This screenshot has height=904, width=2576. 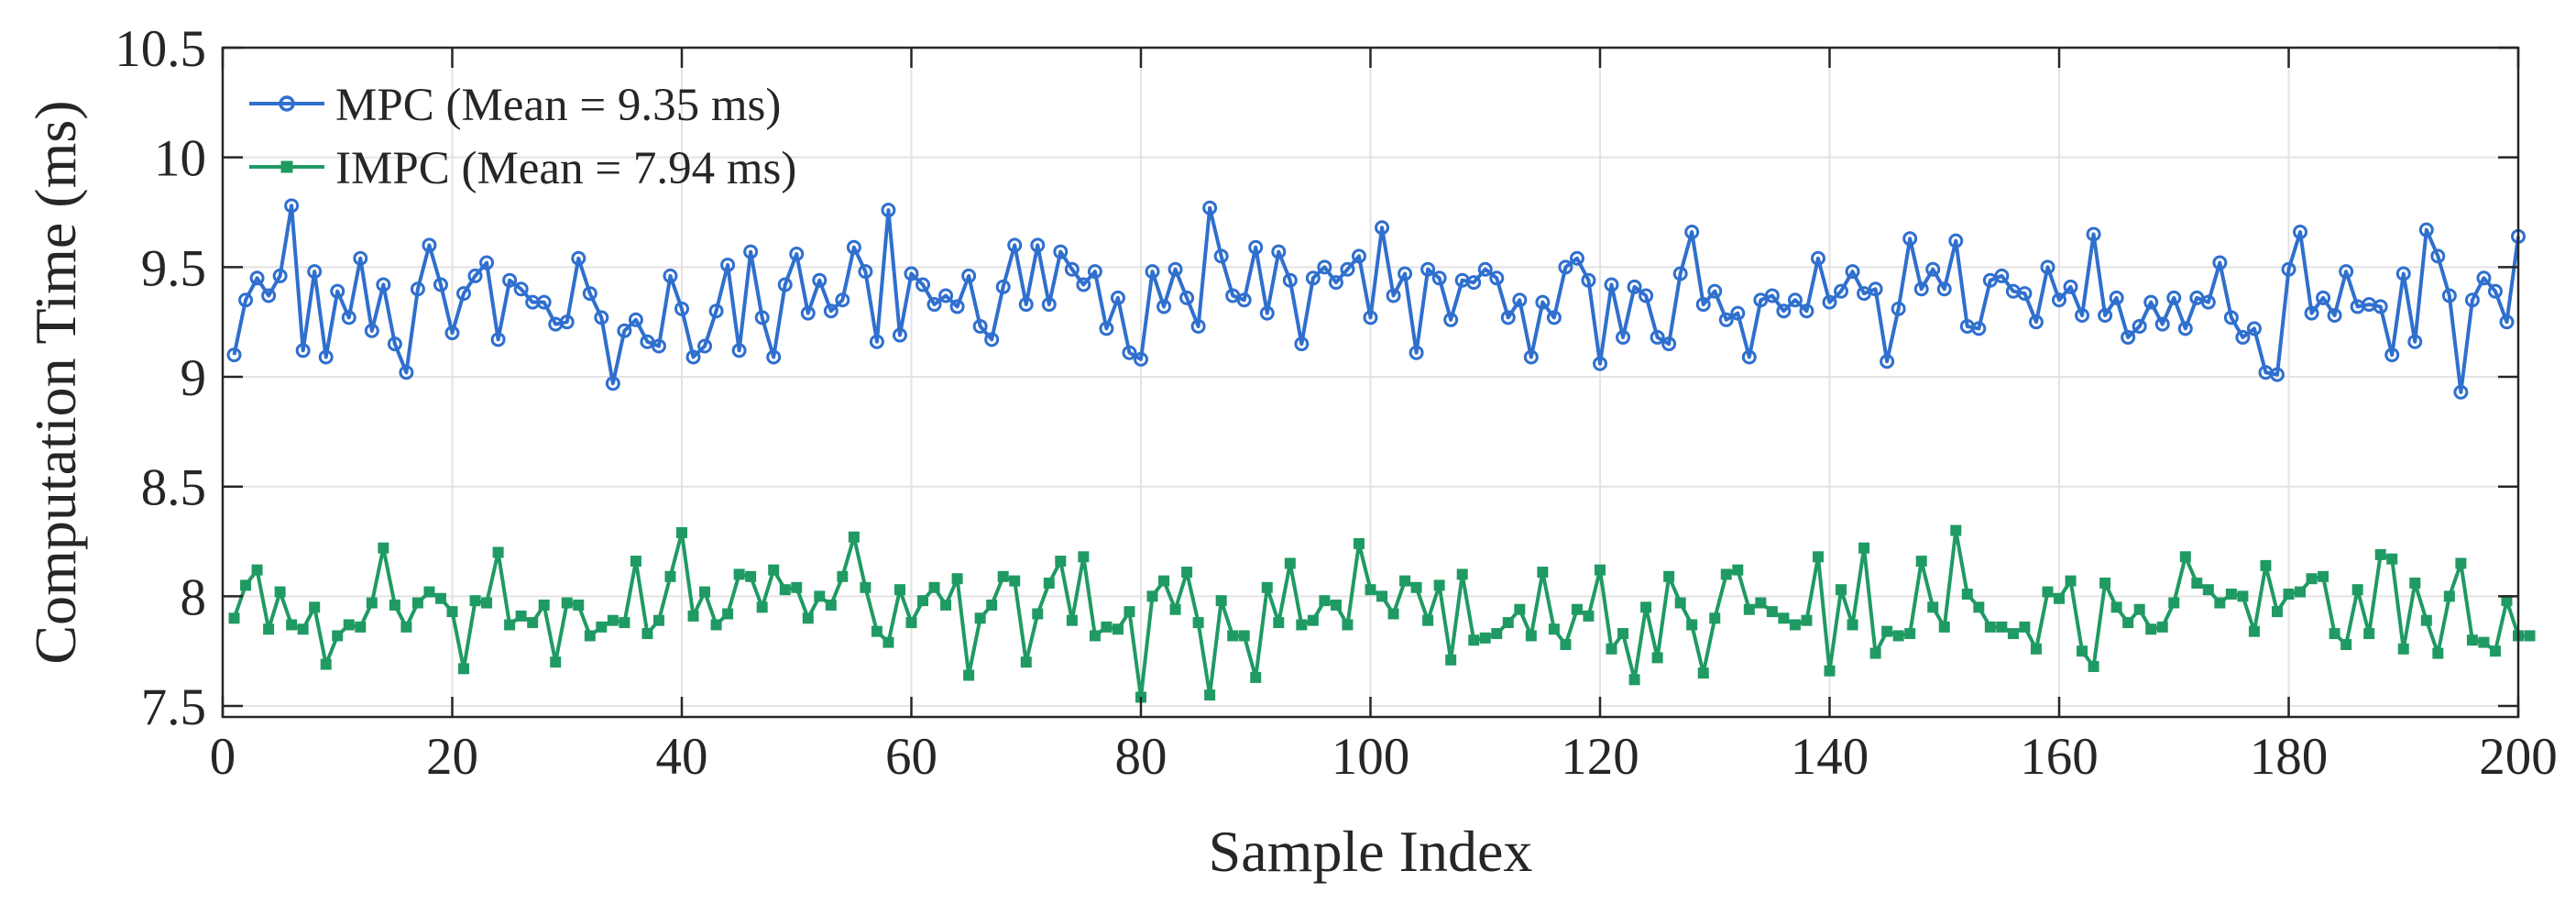 What do you see at coordinates (160, 49) in the screenshot?
I see `y-tick-label: 10.5` at bounding box center [160, 49].